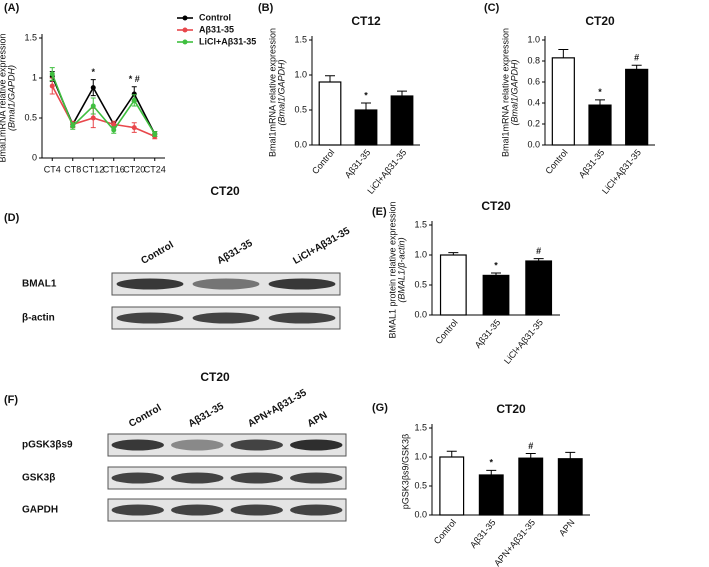 The image size is (709, 567). Describe the element at coordinates (12, 218) in the screenshot. I see `panel-label: (D)` at that location.